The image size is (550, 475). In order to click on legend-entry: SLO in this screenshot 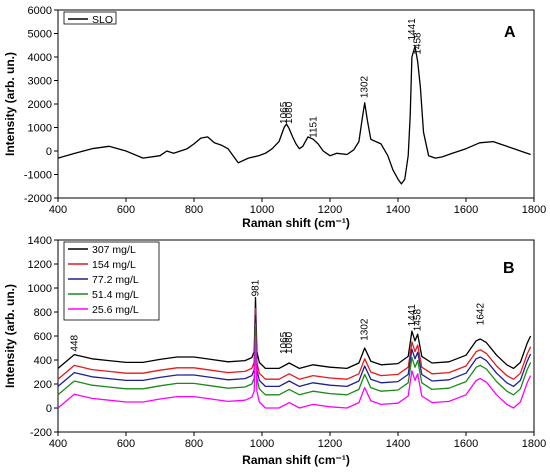, I will do `click(102, 20)`.